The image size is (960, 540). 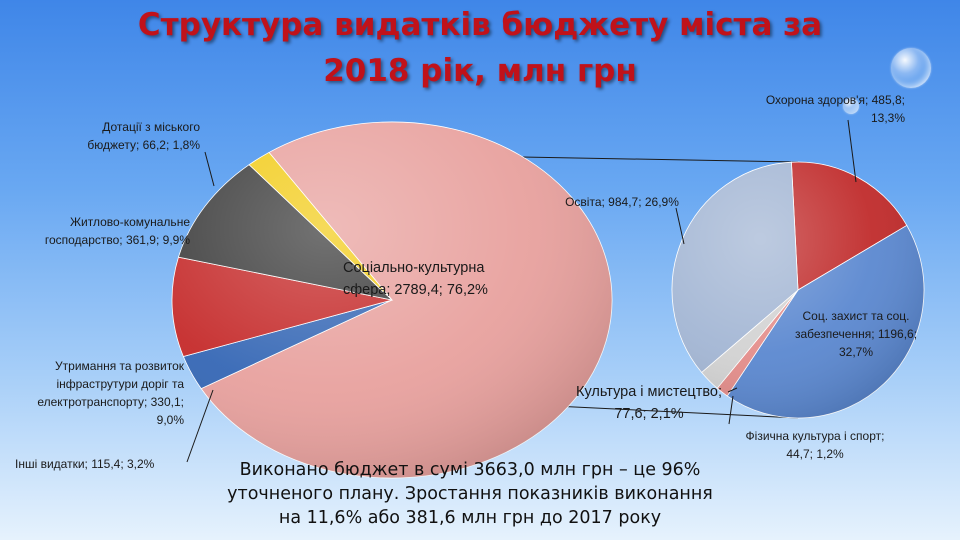 I want to click on leader-line-subsidies, so click(x=209, y=169).